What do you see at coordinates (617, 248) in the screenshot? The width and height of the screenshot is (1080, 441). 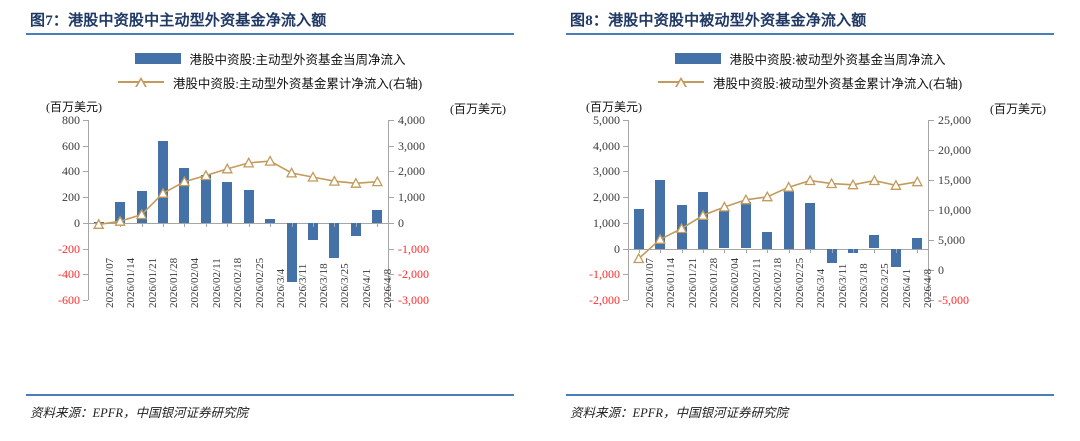 I see `y-tick-label-left: 0` at bounding box center [617, 248].